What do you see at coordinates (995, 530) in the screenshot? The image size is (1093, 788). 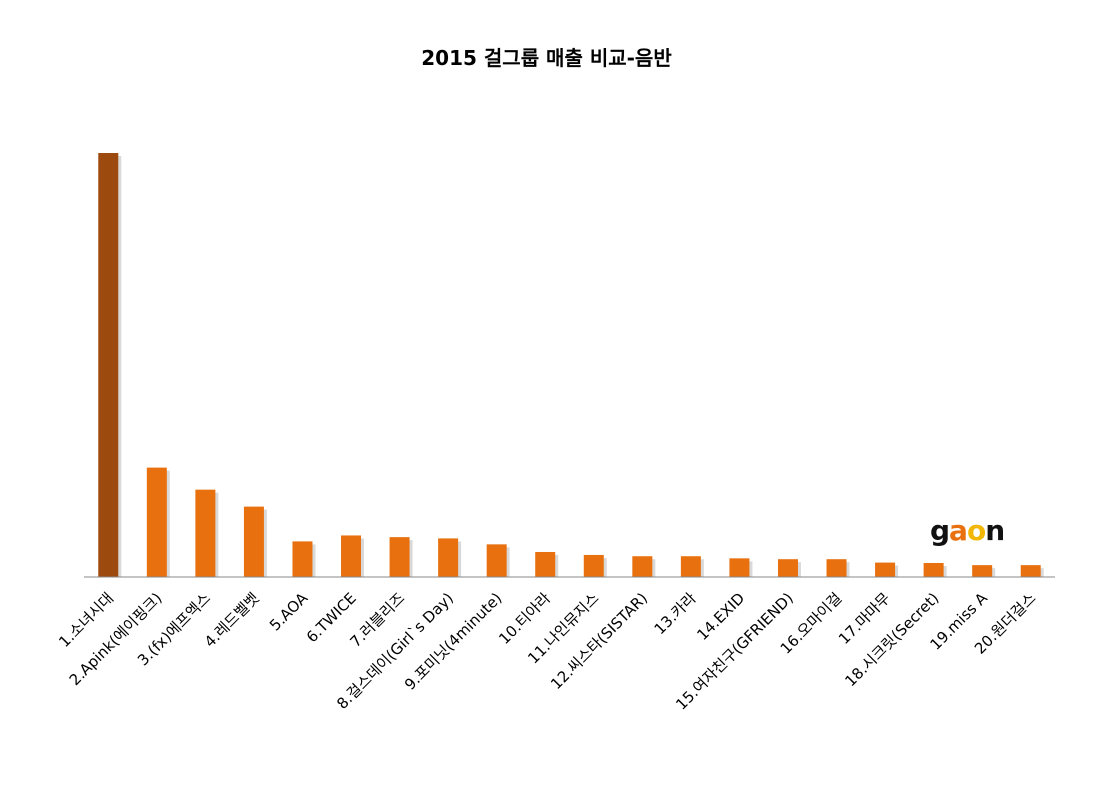 I see `logo-letter-n: n` at bounding box center [995, 530].